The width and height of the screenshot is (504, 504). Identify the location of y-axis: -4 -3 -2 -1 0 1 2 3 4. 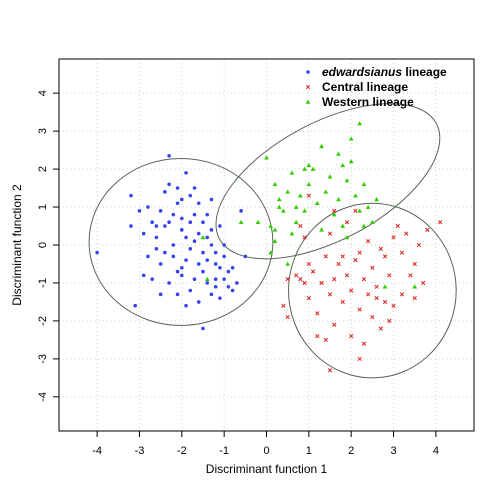
(48, 246).